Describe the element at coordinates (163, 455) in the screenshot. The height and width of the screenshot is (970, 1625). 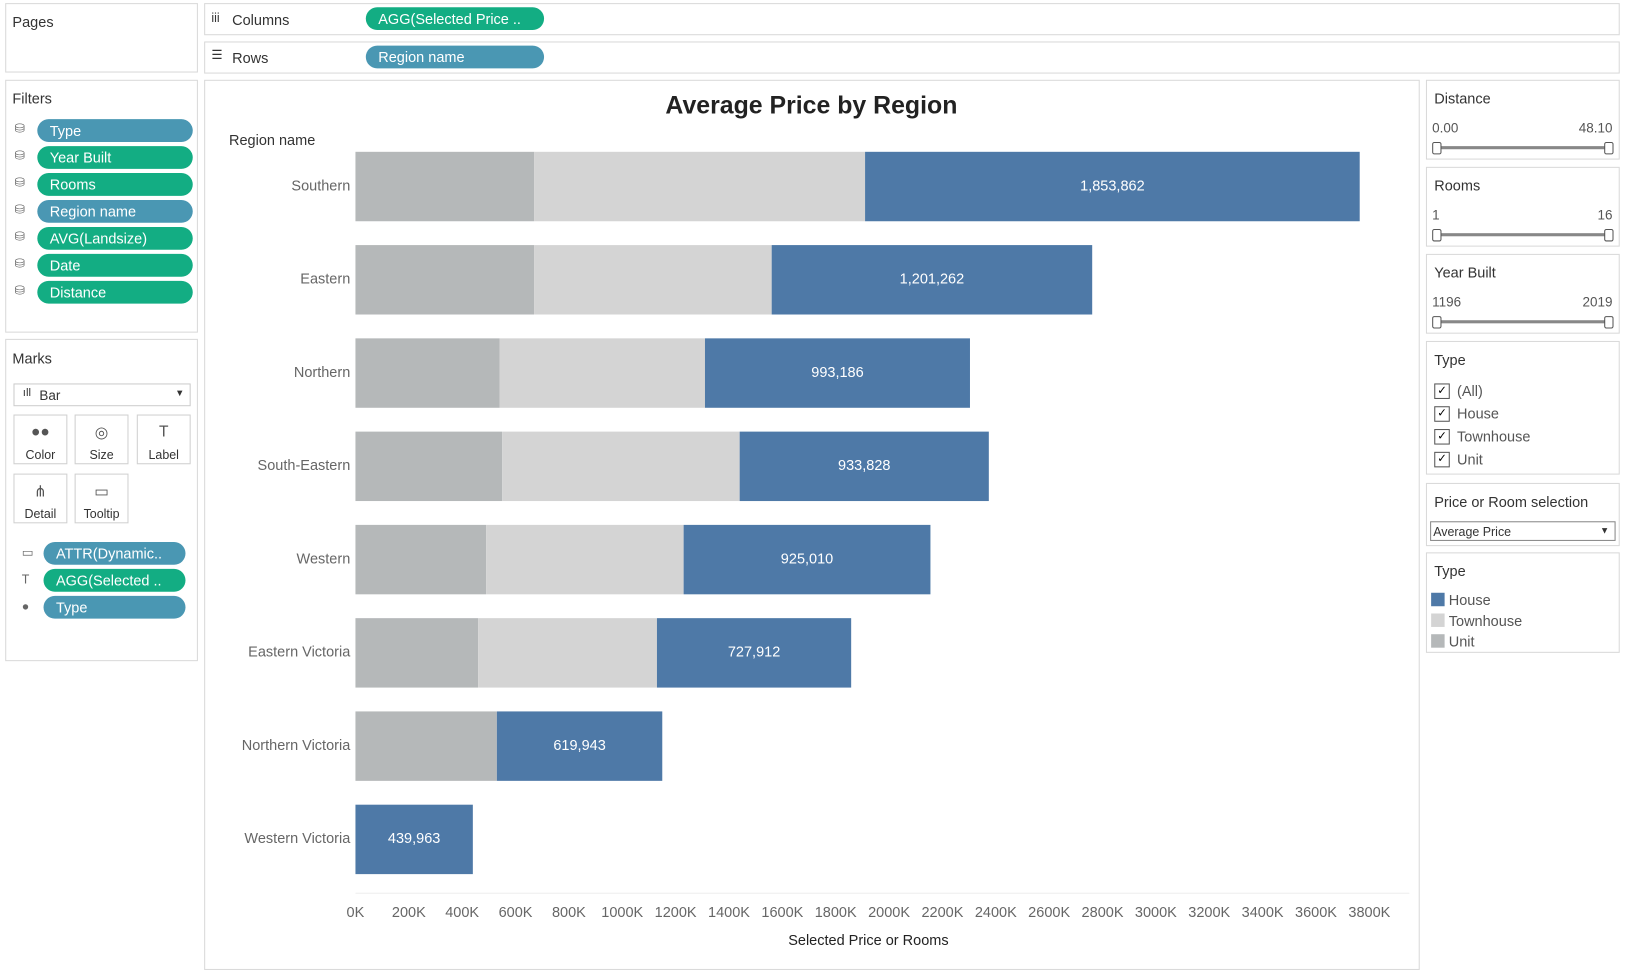
I see `button-label: Label` at that location.